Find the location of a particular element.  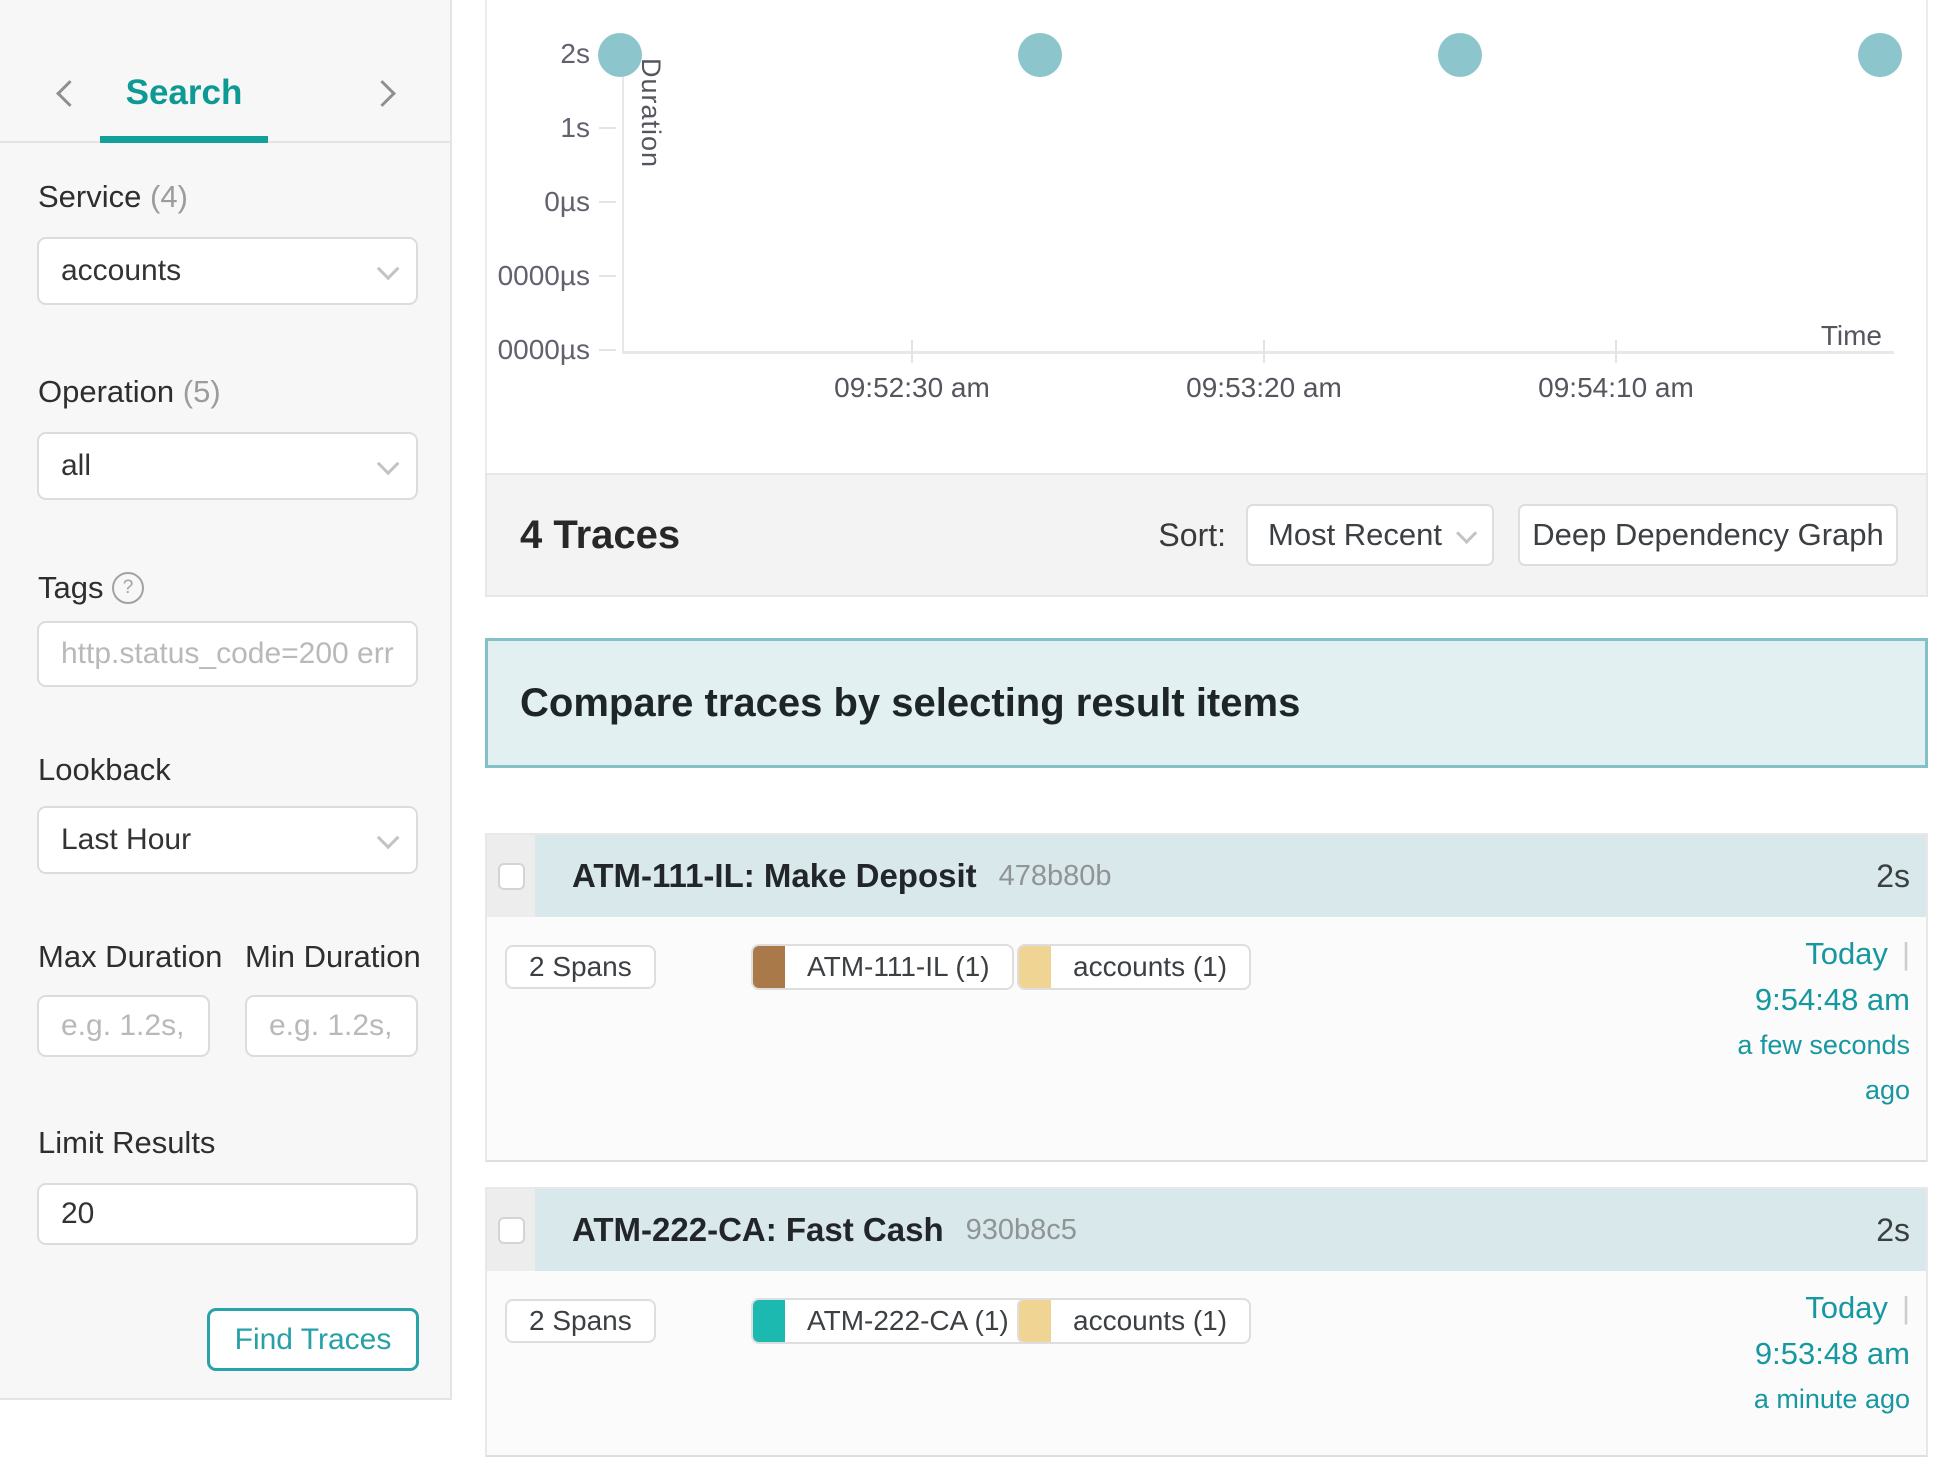

trace-time-block: Today | 9:54:48 am a few seconds ago is located at coordinates (1823, 1022).